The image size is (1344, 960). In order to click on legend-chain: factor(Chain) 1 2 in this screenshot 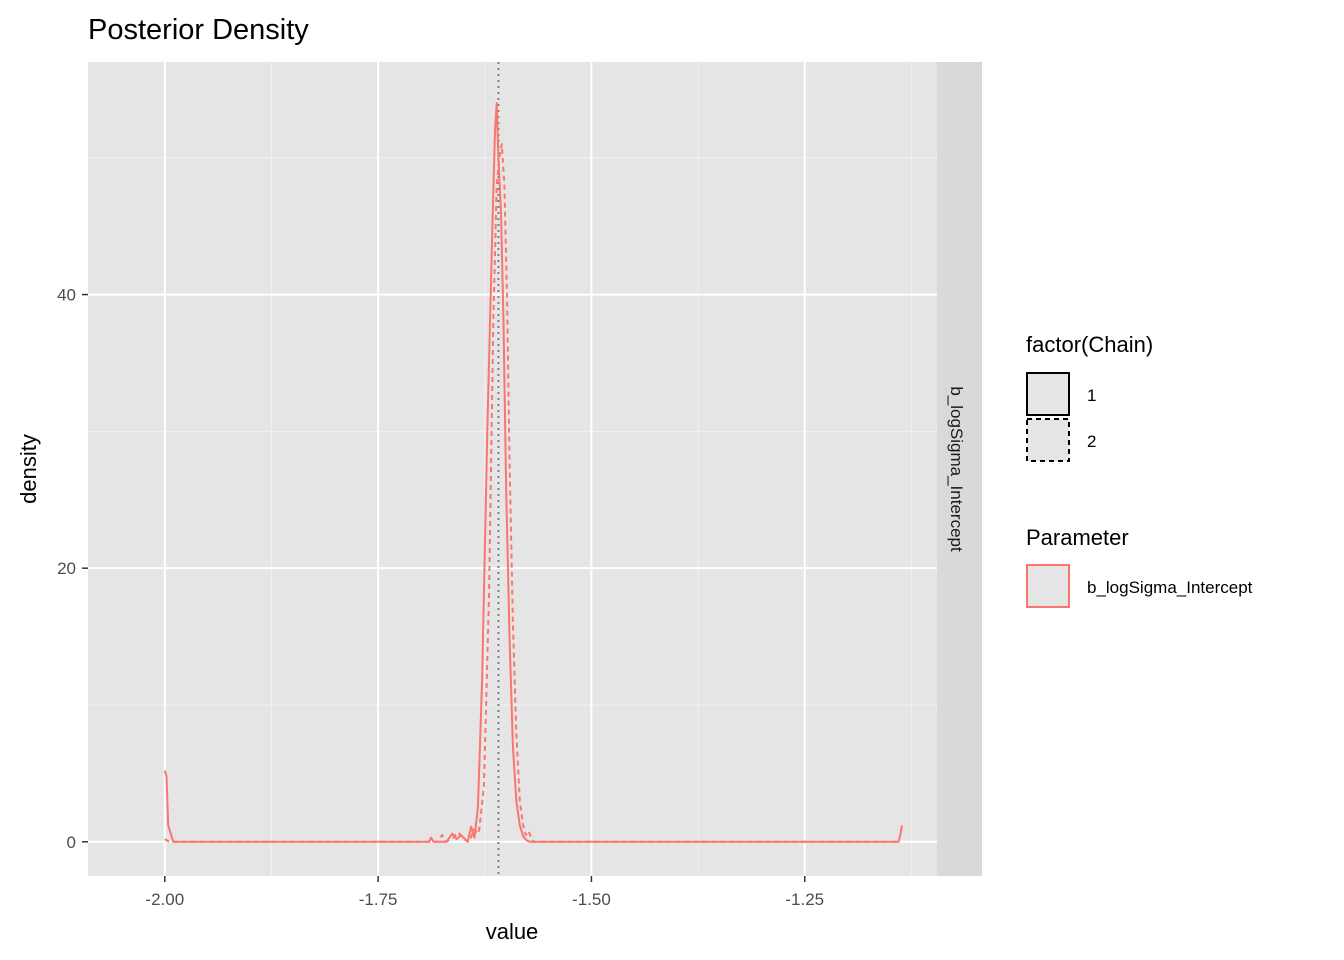, I will do `click(1089, 397)`.